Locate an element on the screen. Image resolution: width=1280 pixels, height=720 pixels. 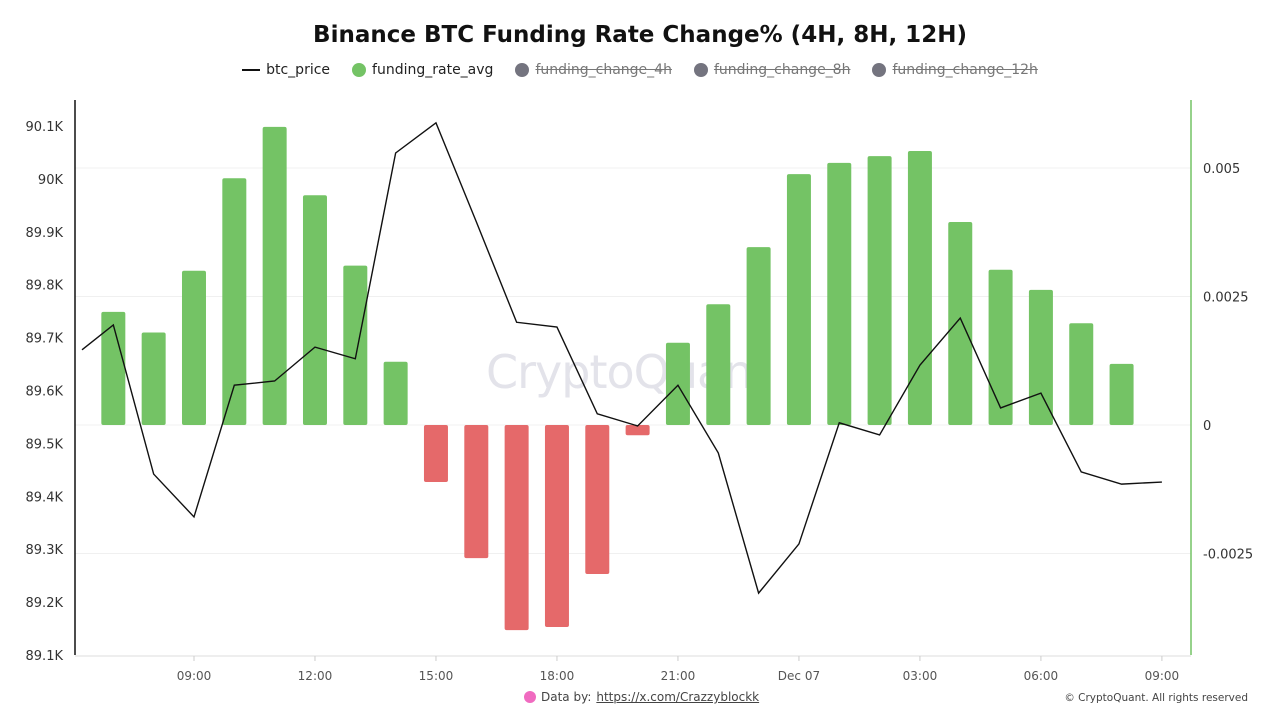
copyright: © CryptoQuant. All rights reserved is located at coordinates (1156, 698).